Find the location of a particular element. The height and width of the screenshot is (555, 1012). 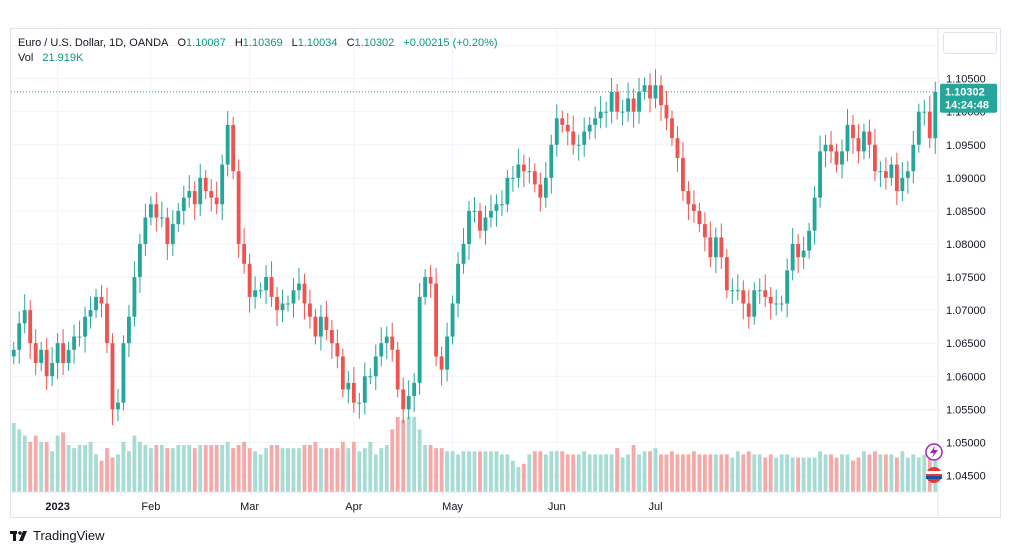

close-value: 1.10302 is located at coordinates (374, 43).